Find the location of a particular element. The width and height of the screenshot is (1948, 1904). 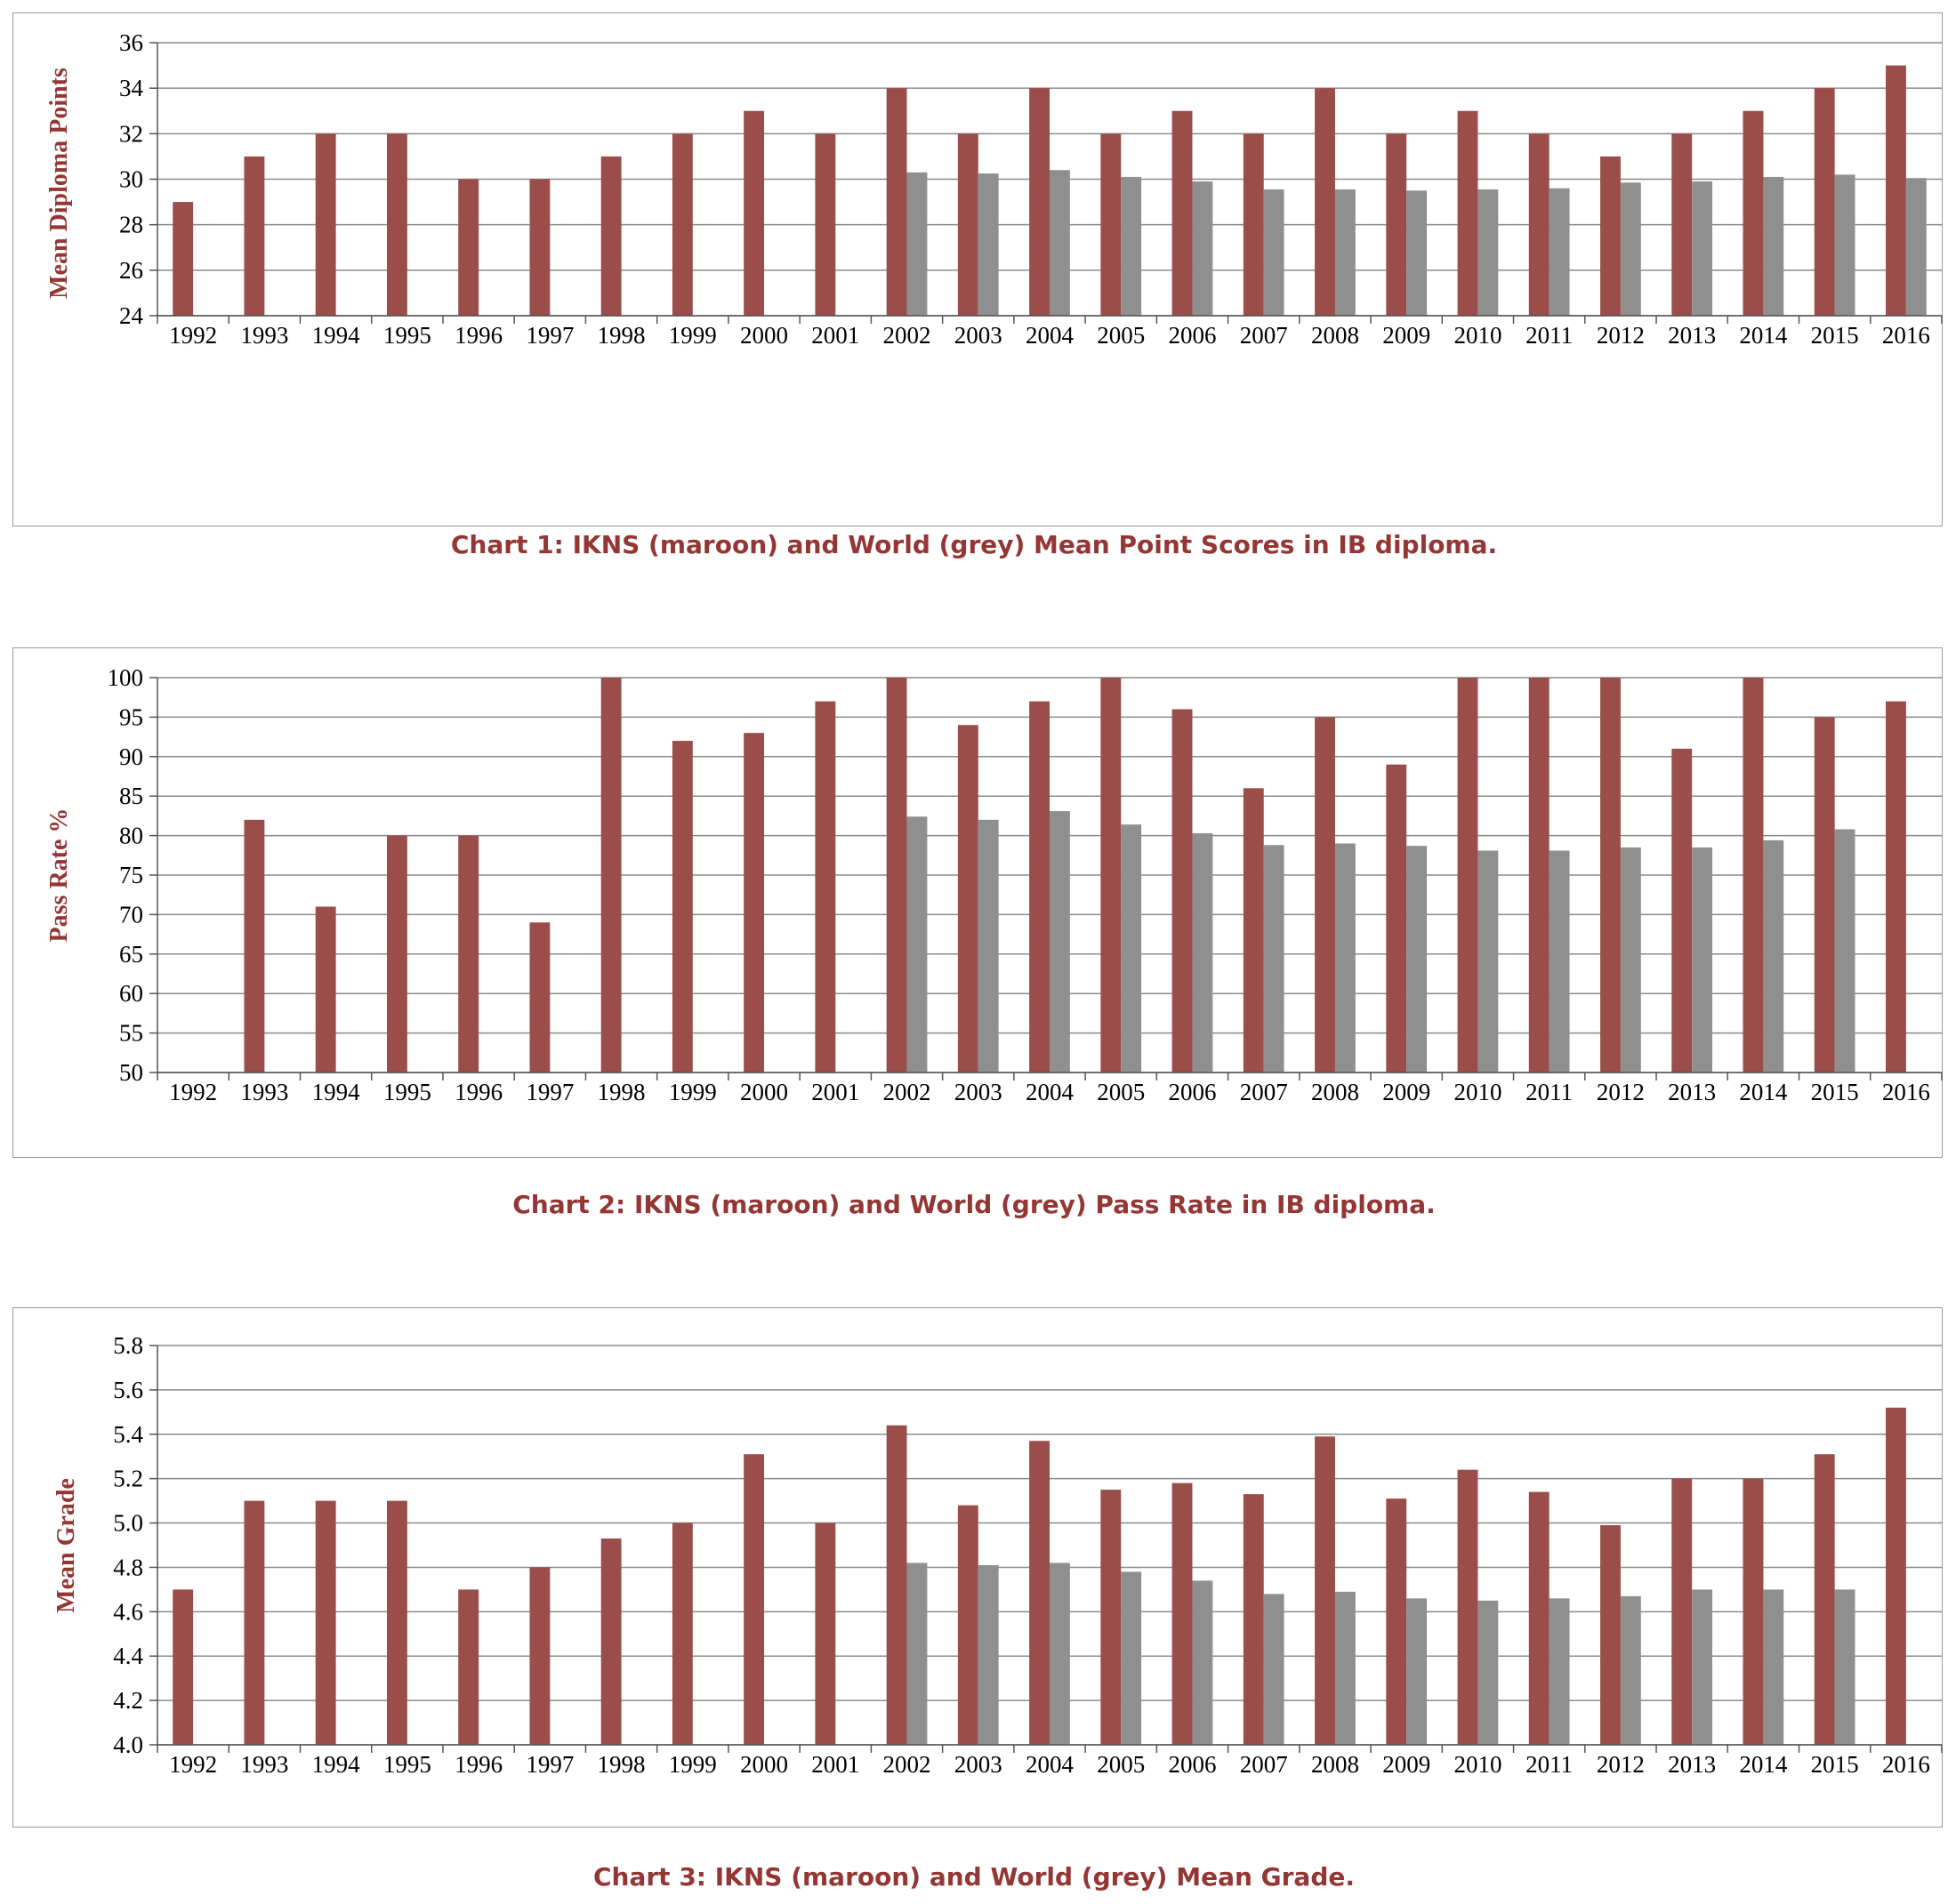

chart-2-bar-ikns-1996 is located at coordinates (468, 954).